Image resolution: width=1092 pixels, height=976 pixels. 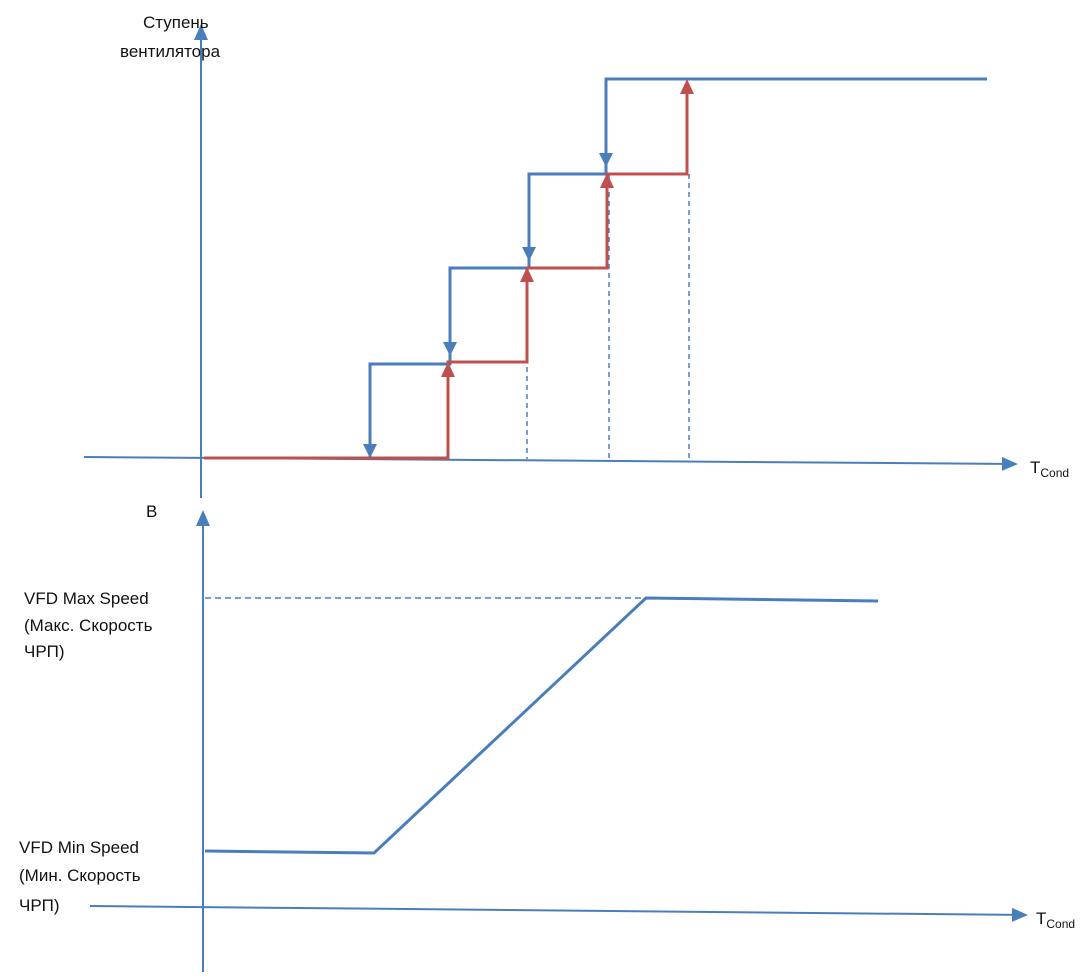 I want to click on max-speed-label-line2: (Макс. Скорость, so click(x=88, y=625).